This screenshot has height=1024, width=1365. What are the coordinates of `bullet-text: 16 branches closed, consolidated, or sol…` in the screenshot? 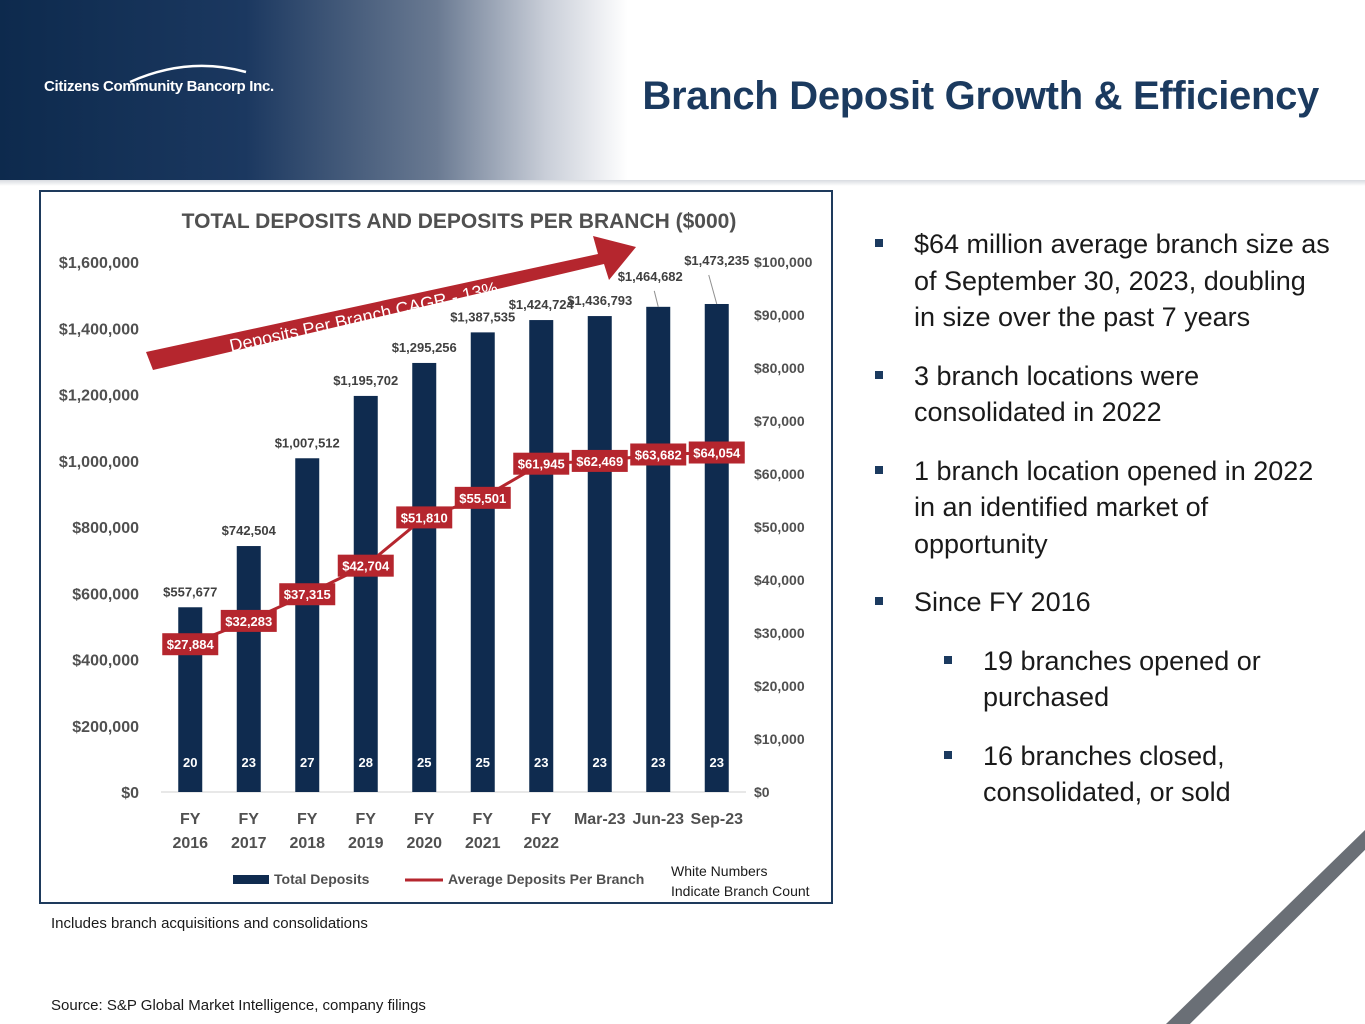 It's located at (1107, 774).